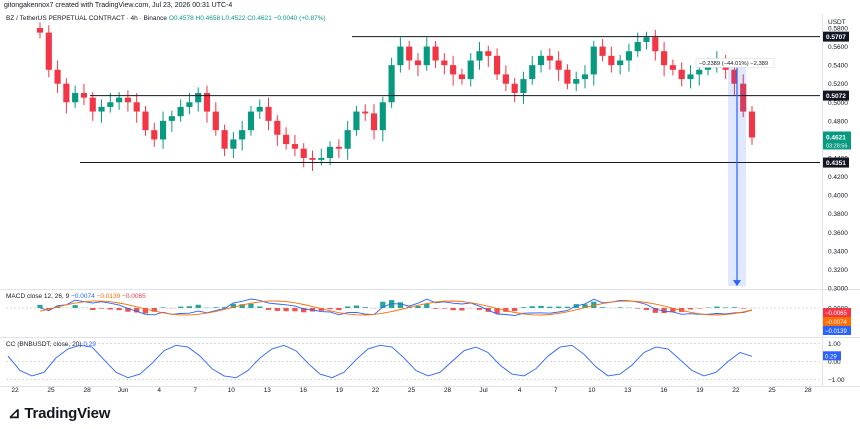 This screenshot has width=860, height=429. I want to click on price-tick-label: 0.5200, so click(838, 84).